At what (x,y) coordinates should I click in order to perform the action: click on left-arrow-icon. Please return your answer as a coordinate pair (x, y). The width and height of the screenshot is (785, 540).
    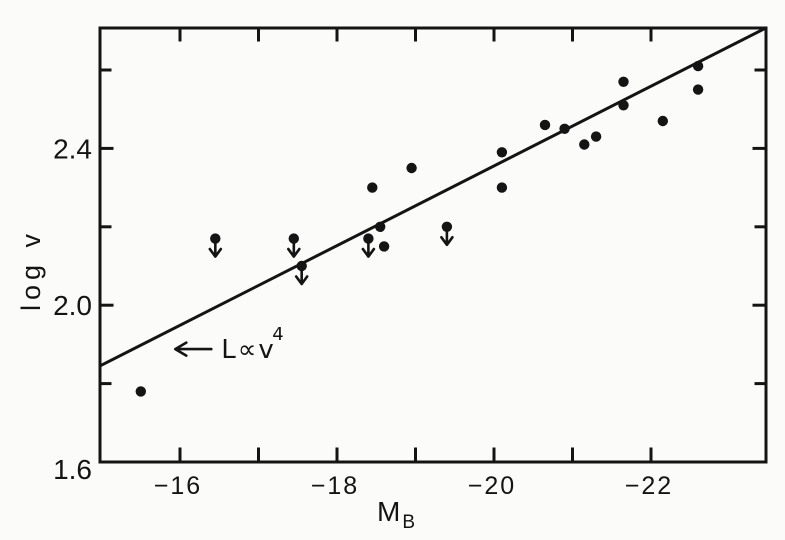
    Looking at the image, I should click on (193, 349).